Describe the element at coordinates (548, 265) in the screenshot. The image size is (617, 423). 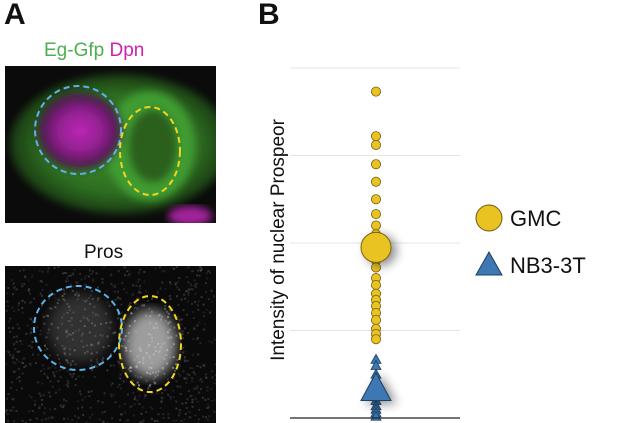
I see `legend-nb3-3t-label: NB3-3T` at that location.